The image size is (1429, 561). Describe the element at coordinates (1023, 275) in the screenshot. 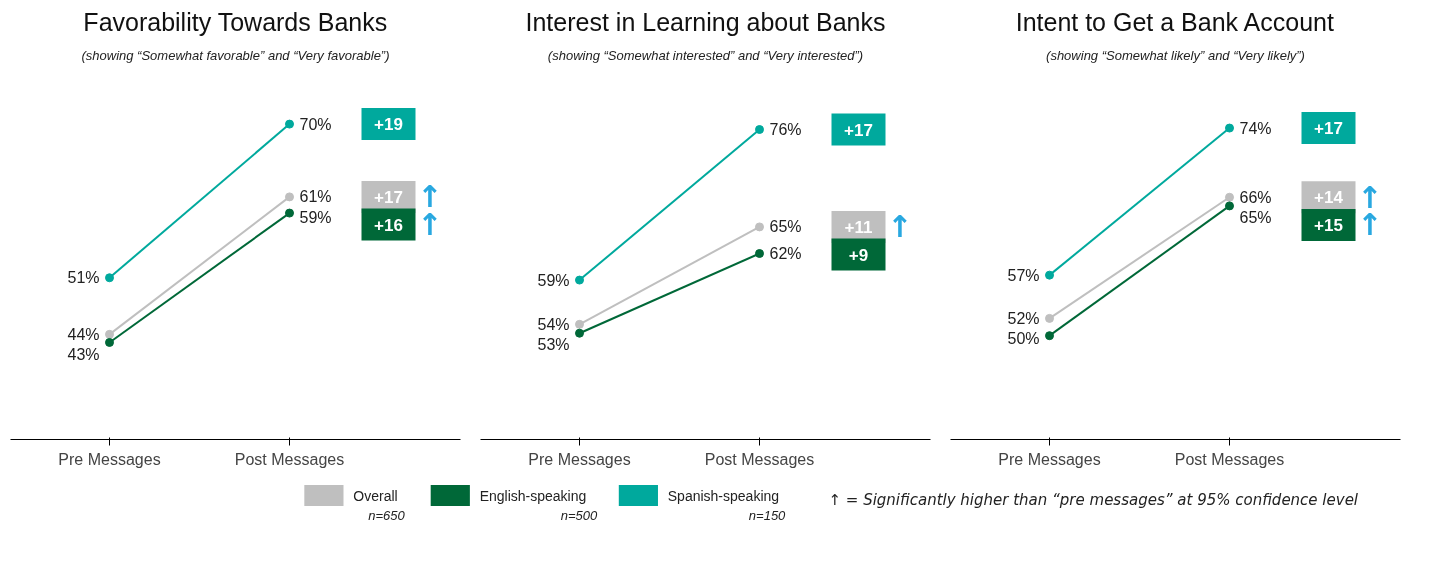

I see `data-label: 57%` at that location.